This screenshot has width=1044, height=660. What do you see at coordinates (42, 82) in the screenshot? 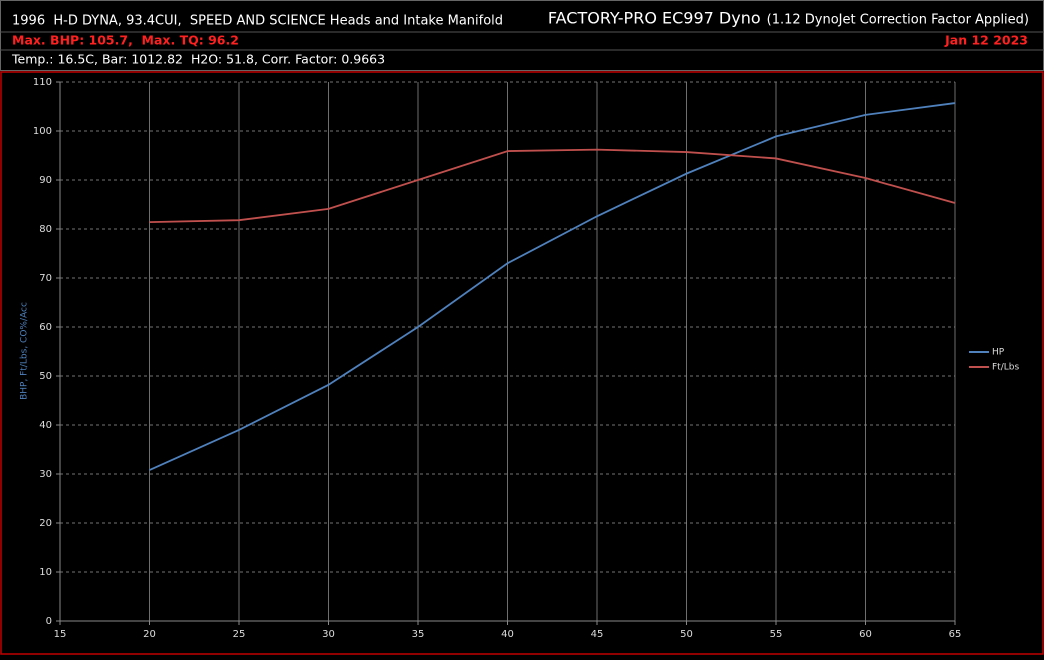
I see `y-tick-label: 110` at bounding box center [42, 82].